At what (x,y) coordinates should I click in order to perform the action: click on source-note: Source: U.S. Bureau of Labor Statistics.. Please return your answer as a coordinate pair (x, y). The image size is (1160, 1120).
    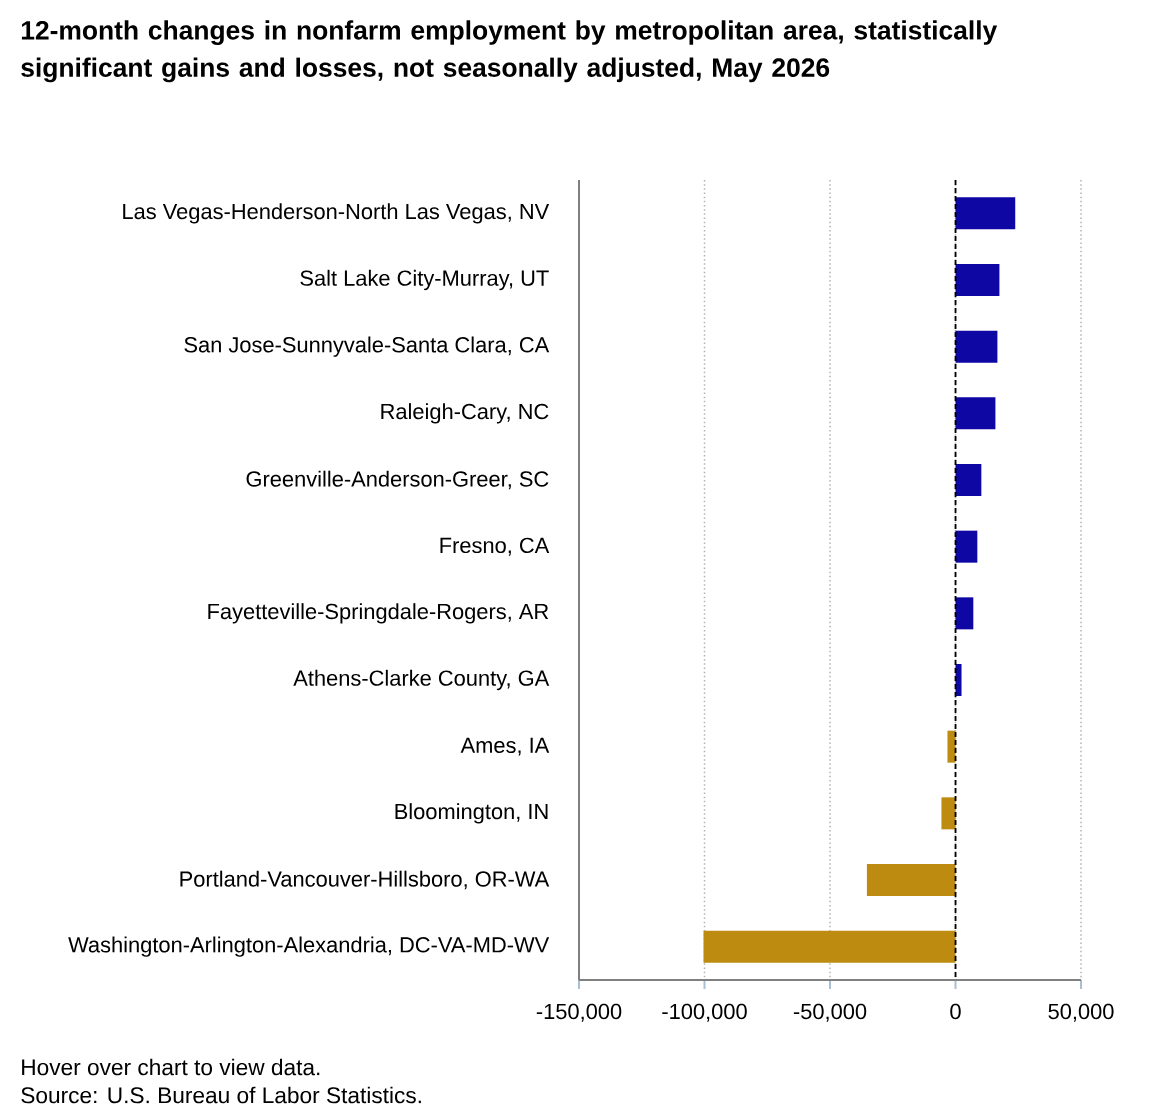
    Looking at the image, I should click on (221, 1095).